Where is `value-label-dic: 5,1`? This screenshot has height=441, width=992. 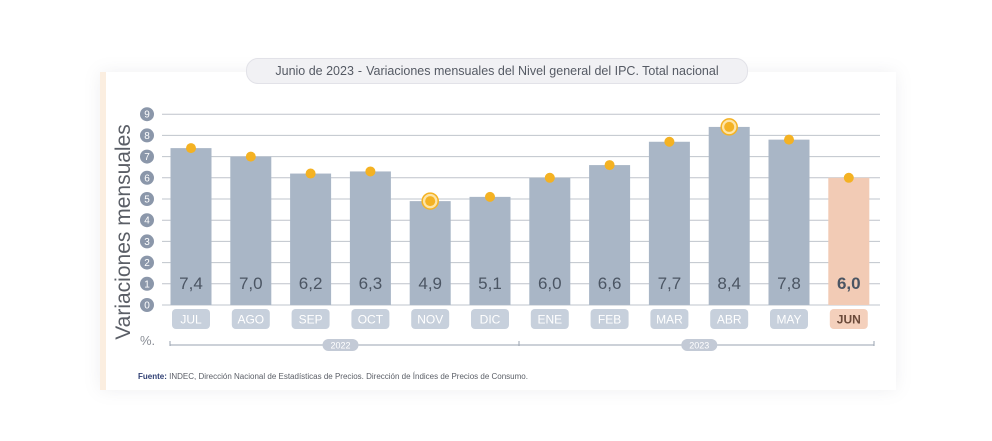 value-label-dic: 5,1 is located at coordinates (490, 283).